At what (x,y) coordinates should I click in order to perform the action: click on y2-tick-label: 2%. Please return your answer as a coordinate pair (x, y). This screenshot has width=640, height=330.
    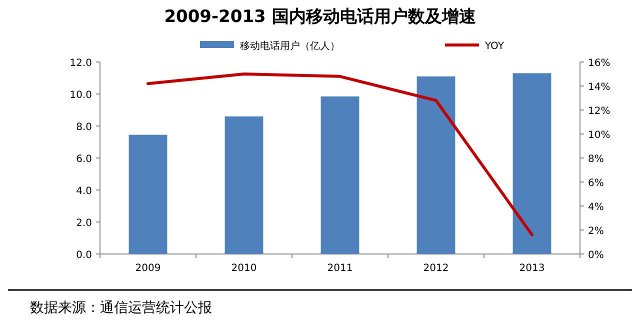
    Looking at the image, I should click on (596, 231).